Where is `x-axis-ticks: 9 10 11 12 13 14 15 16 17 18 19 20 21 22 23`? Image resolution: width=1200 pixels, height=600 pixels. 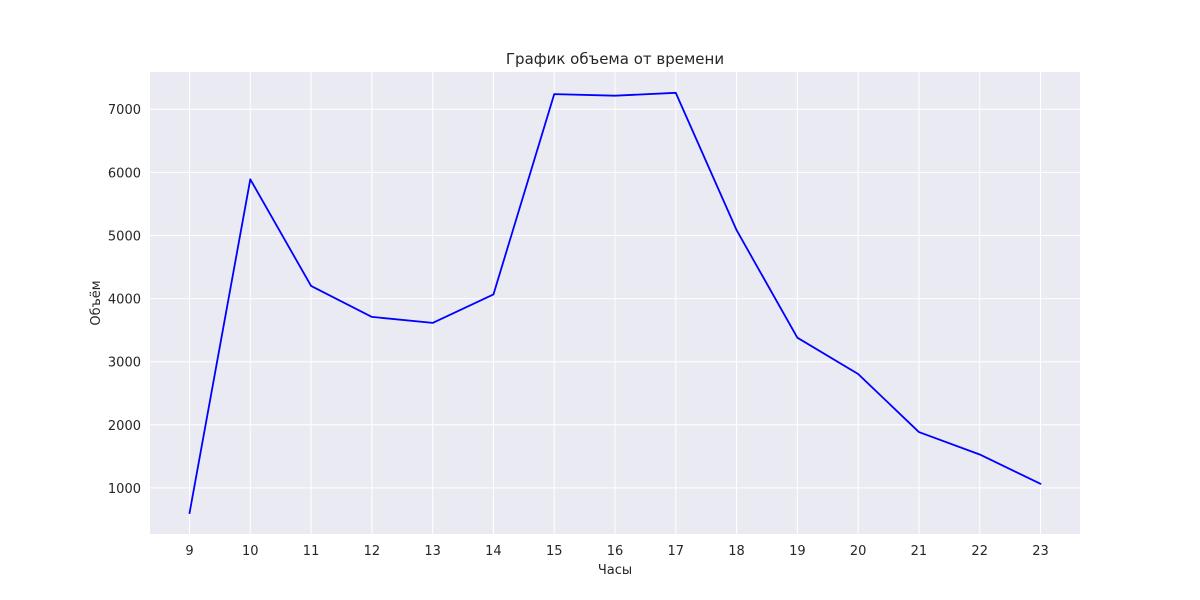
x-axis-ticks: 9 10 11 12 13 14 15 16 17 18 19 20 21 22 23 is located at coordinates (616, 551).